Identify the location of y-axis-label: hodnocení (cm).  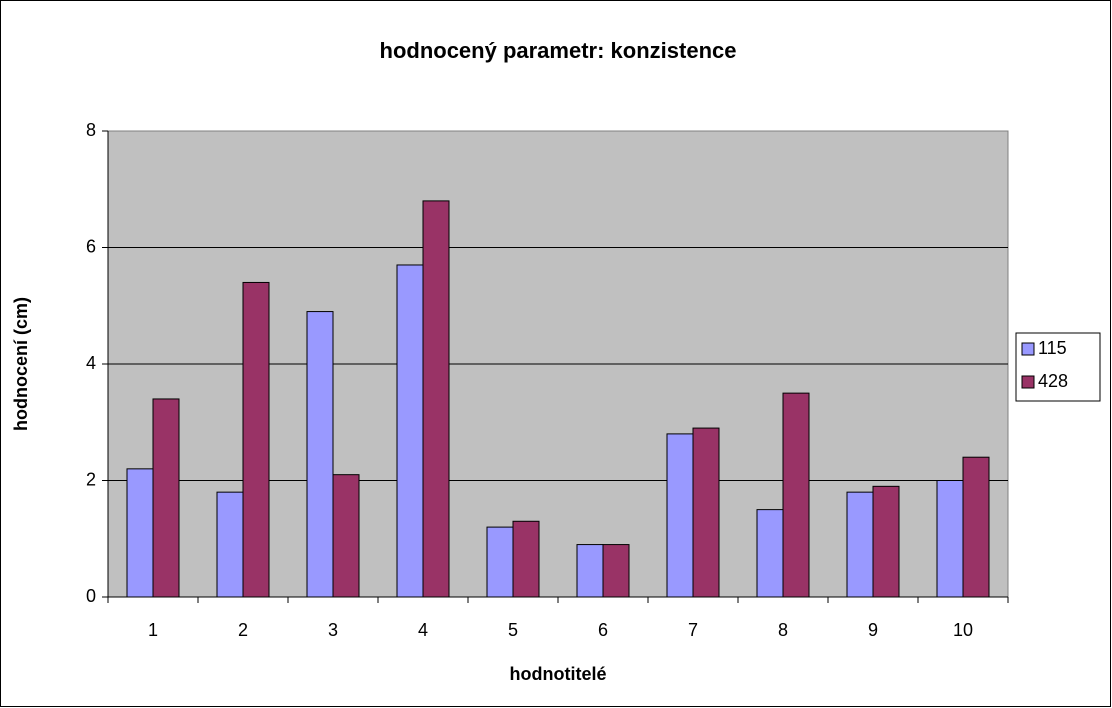
(21, 364).